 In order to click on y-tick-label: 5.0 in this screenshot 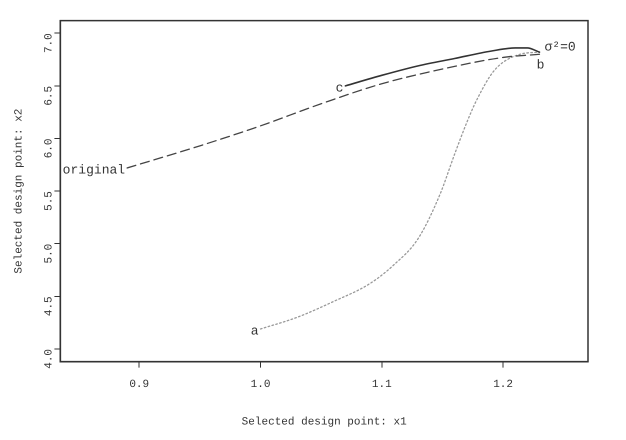, I will do `click(49, 254)`.